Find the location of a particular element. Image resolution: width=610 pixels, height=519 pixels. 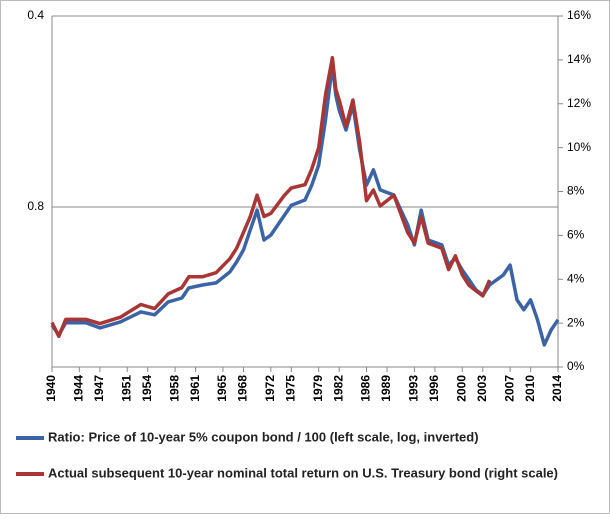

x-tick-label: 2007 is located at coordinates (509, 388).